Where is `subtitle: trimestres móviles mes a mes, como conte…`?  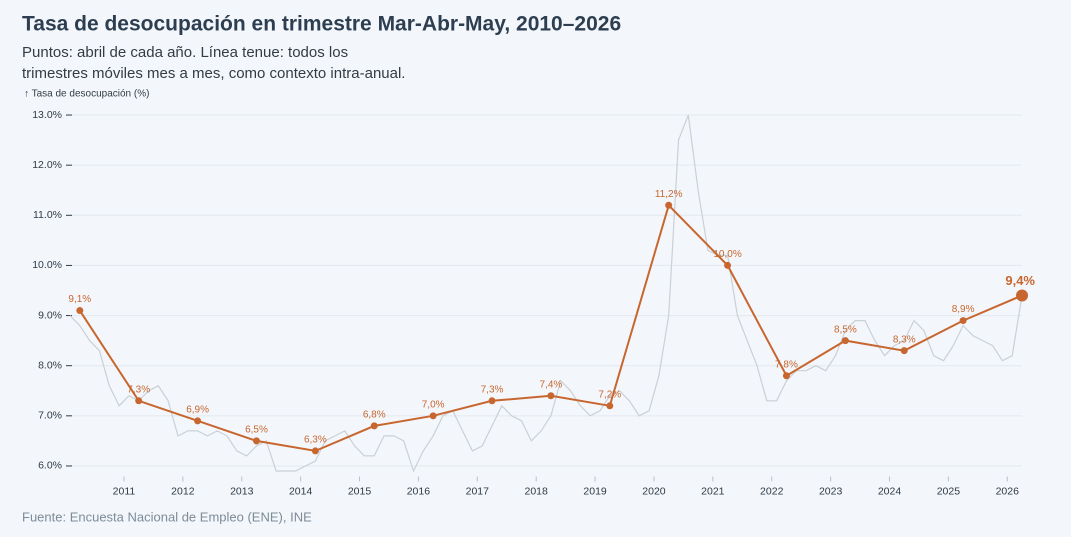
subtitle: trimestres móviles mes a mes, como conte… is located at coordinates (213, 73).